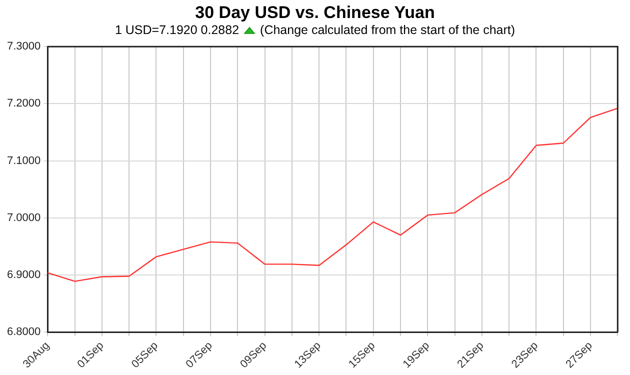  I want to click on chart-title: 30 Day USD vs. Chinese Yuan, so click(315, 13).